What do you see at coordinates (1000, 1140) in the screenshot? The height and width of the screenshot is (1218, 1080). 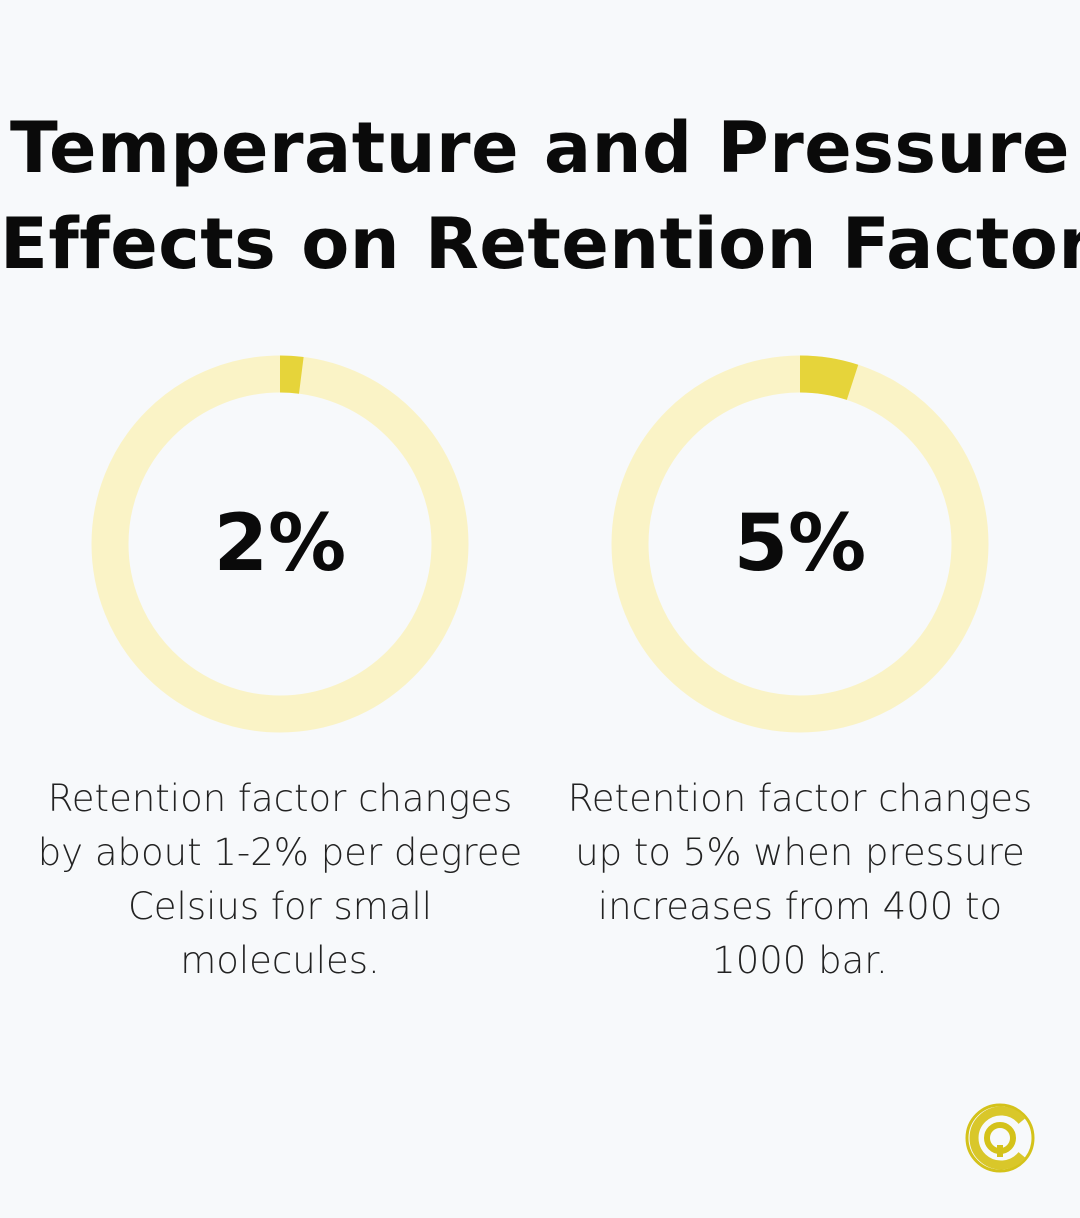 I see `cq-logo-icon` at bounding box center [1000, 1140].